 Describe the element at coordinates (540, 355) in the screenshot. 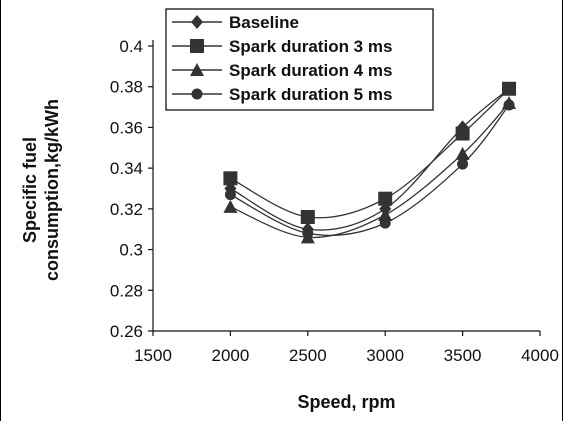

I see `x-tick-label: 4000` at that location.